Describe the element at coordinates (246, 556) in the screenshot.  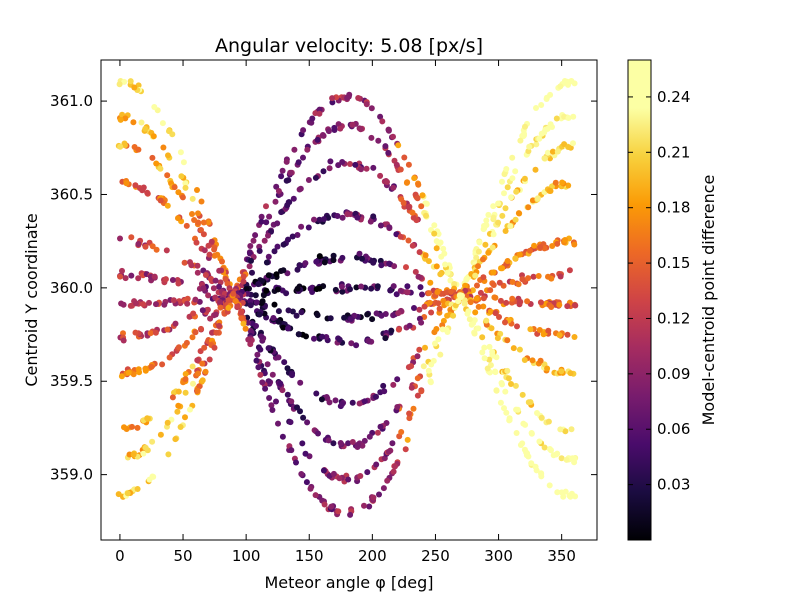
I see `x-tick-label: 100` at that location.